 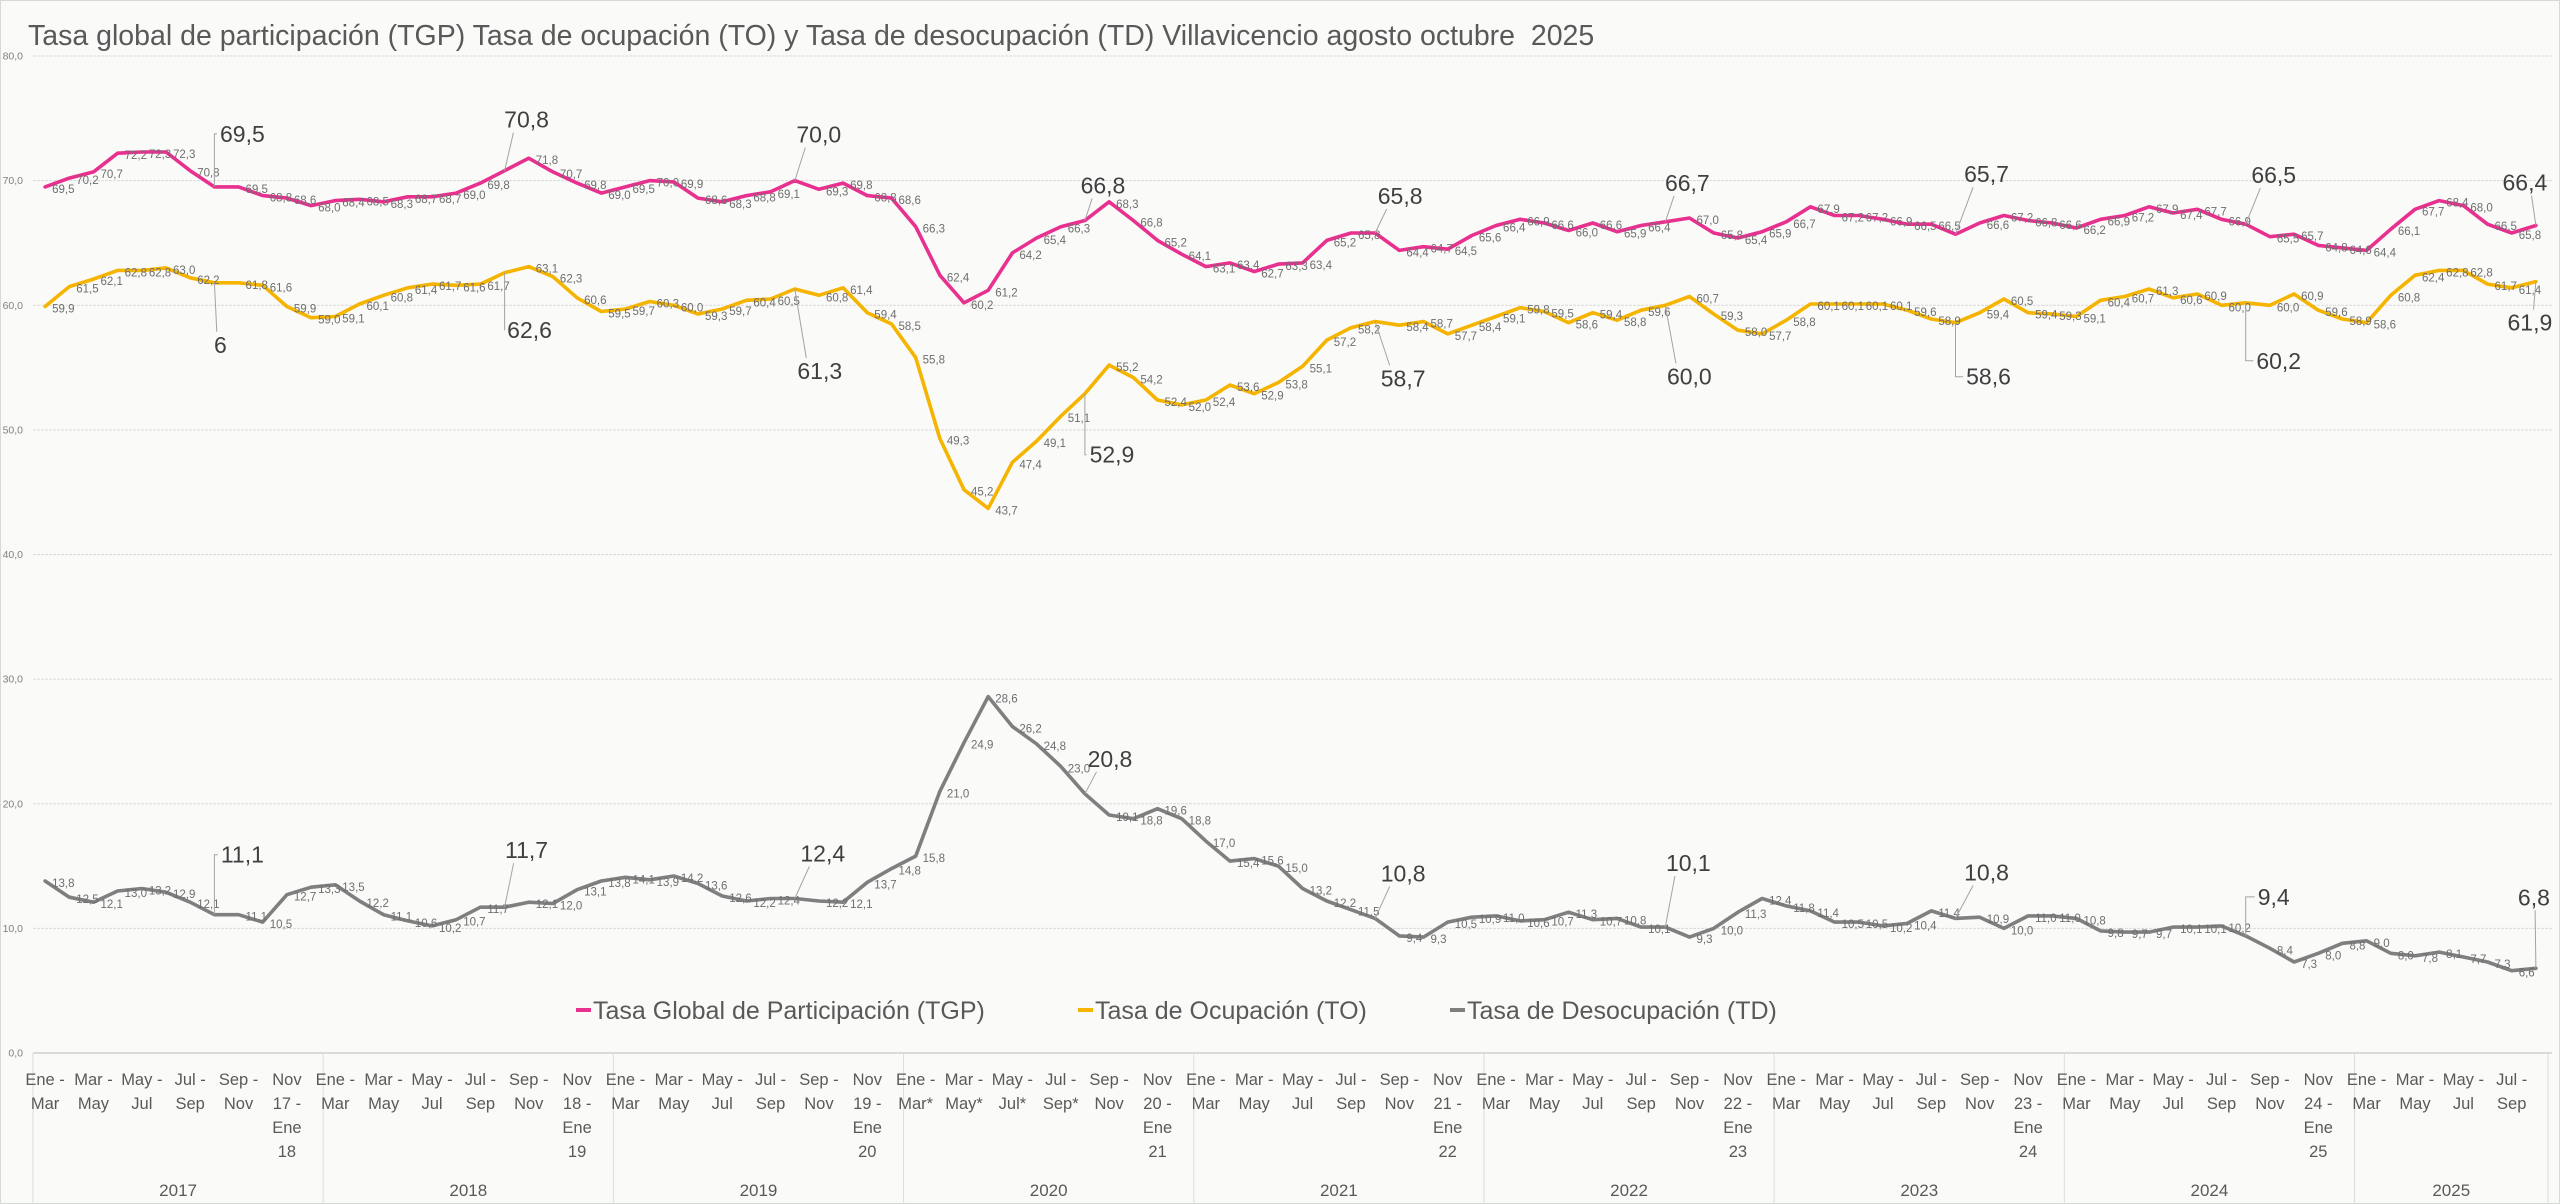 I want to click on tgp-data-label: 66,9, so click(x=1538, y=222).